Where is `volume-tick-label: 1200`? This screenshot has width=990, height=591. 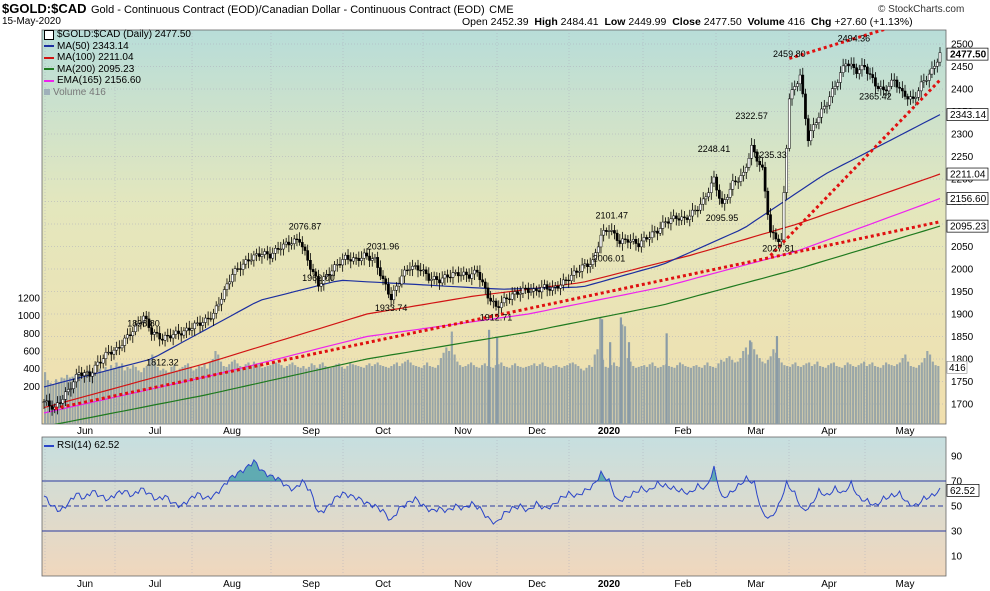
volume-tick-label: 1200 is located at coordinates (29, 299).